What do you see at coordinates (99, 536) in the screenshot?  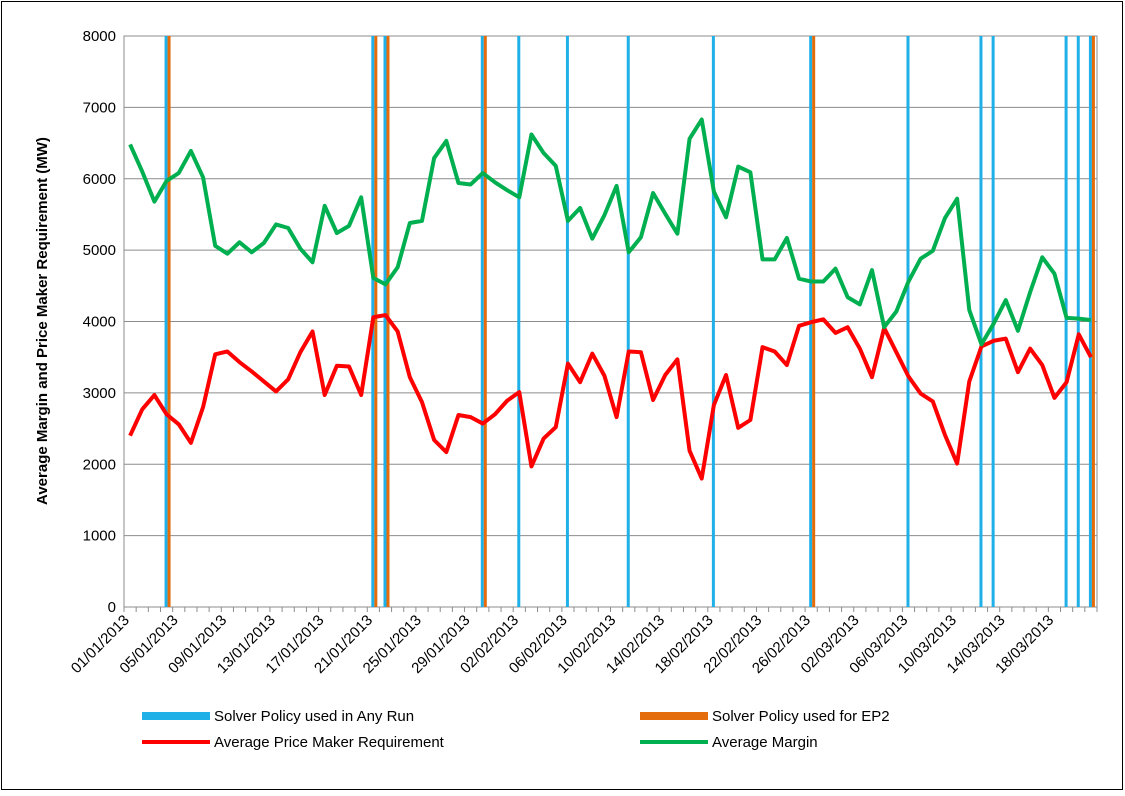 I see `y-tick-label: 1000` at bounding box center [99, 536].